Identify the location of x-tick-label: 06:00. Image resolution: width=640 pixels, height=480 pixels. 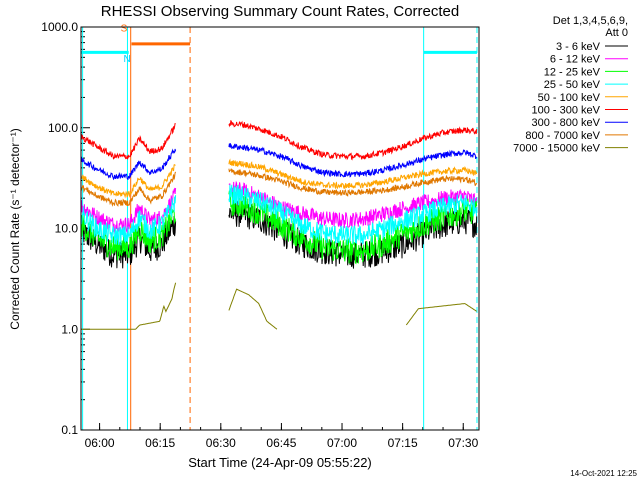
(100, 443).